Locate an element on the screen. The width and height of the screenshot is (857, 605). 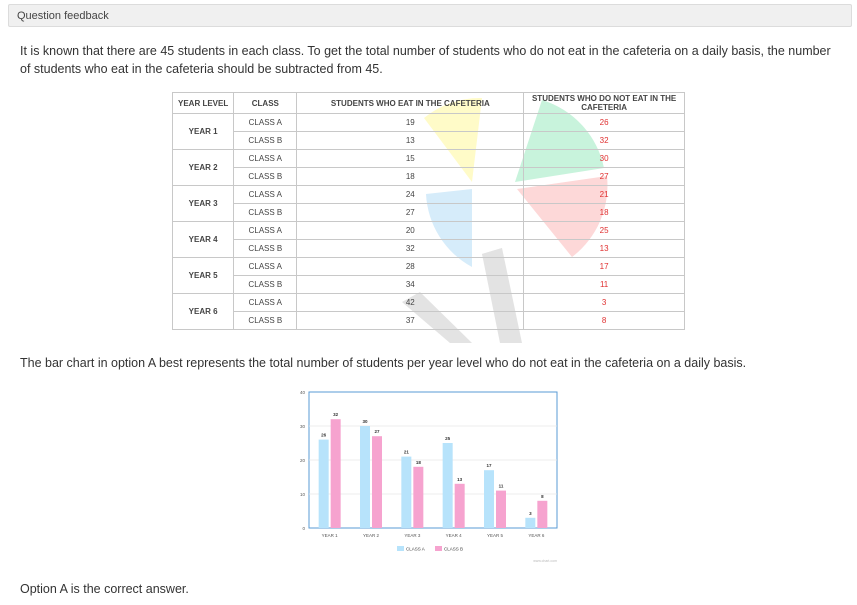
table-row: CLASS B 32 13 is located at coordinates (429, 248).